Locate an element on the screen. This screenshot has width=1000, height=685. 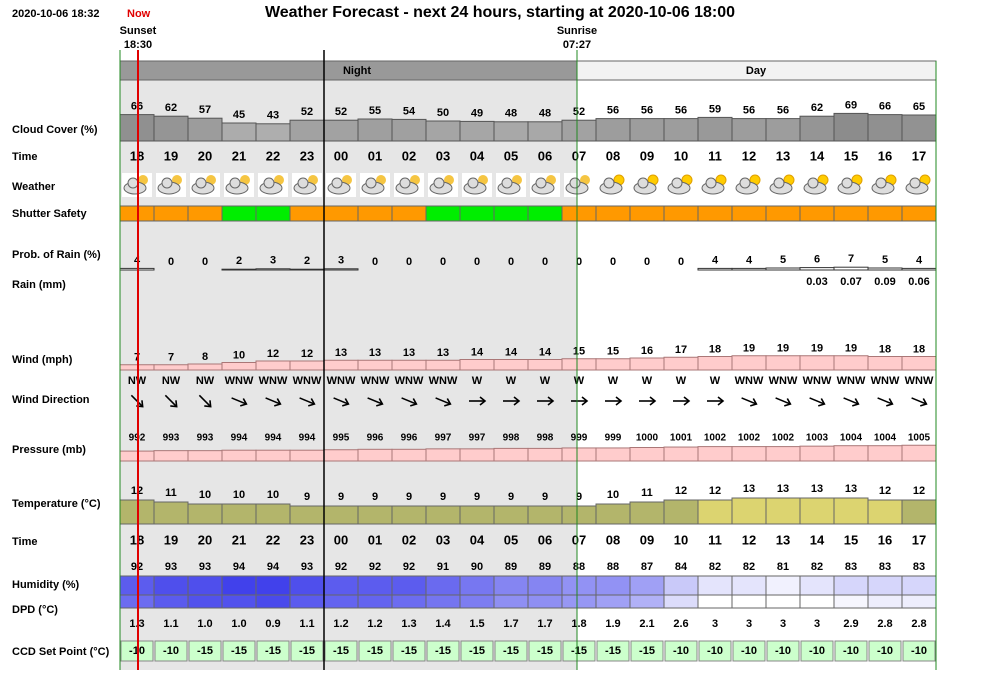
hour: 06 is located at coordinates (545, 539).